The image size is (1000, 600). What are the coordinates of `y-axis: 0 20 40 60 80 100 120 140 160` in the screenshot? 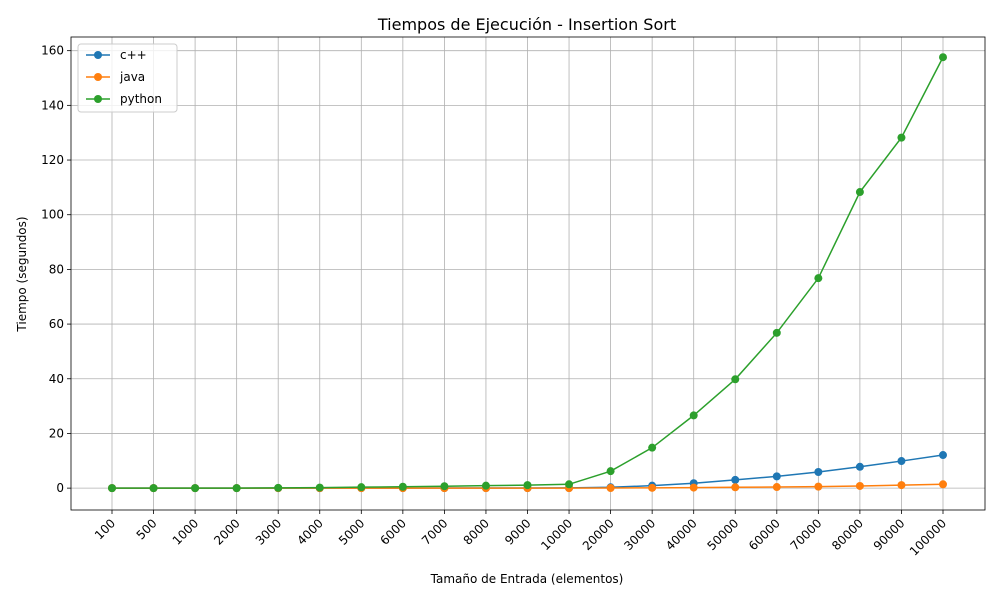 It's located at (56, 269).